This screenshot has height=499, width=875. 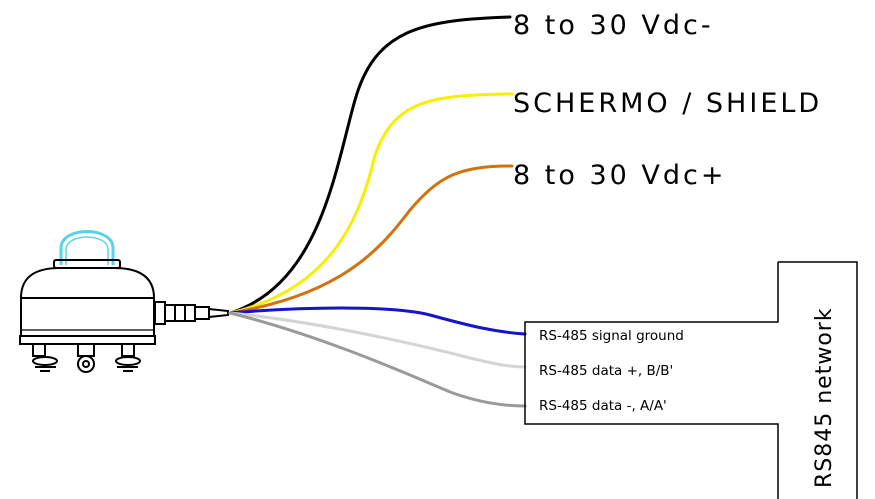 I want to click on cable-connector, so click(x=191, y=313).